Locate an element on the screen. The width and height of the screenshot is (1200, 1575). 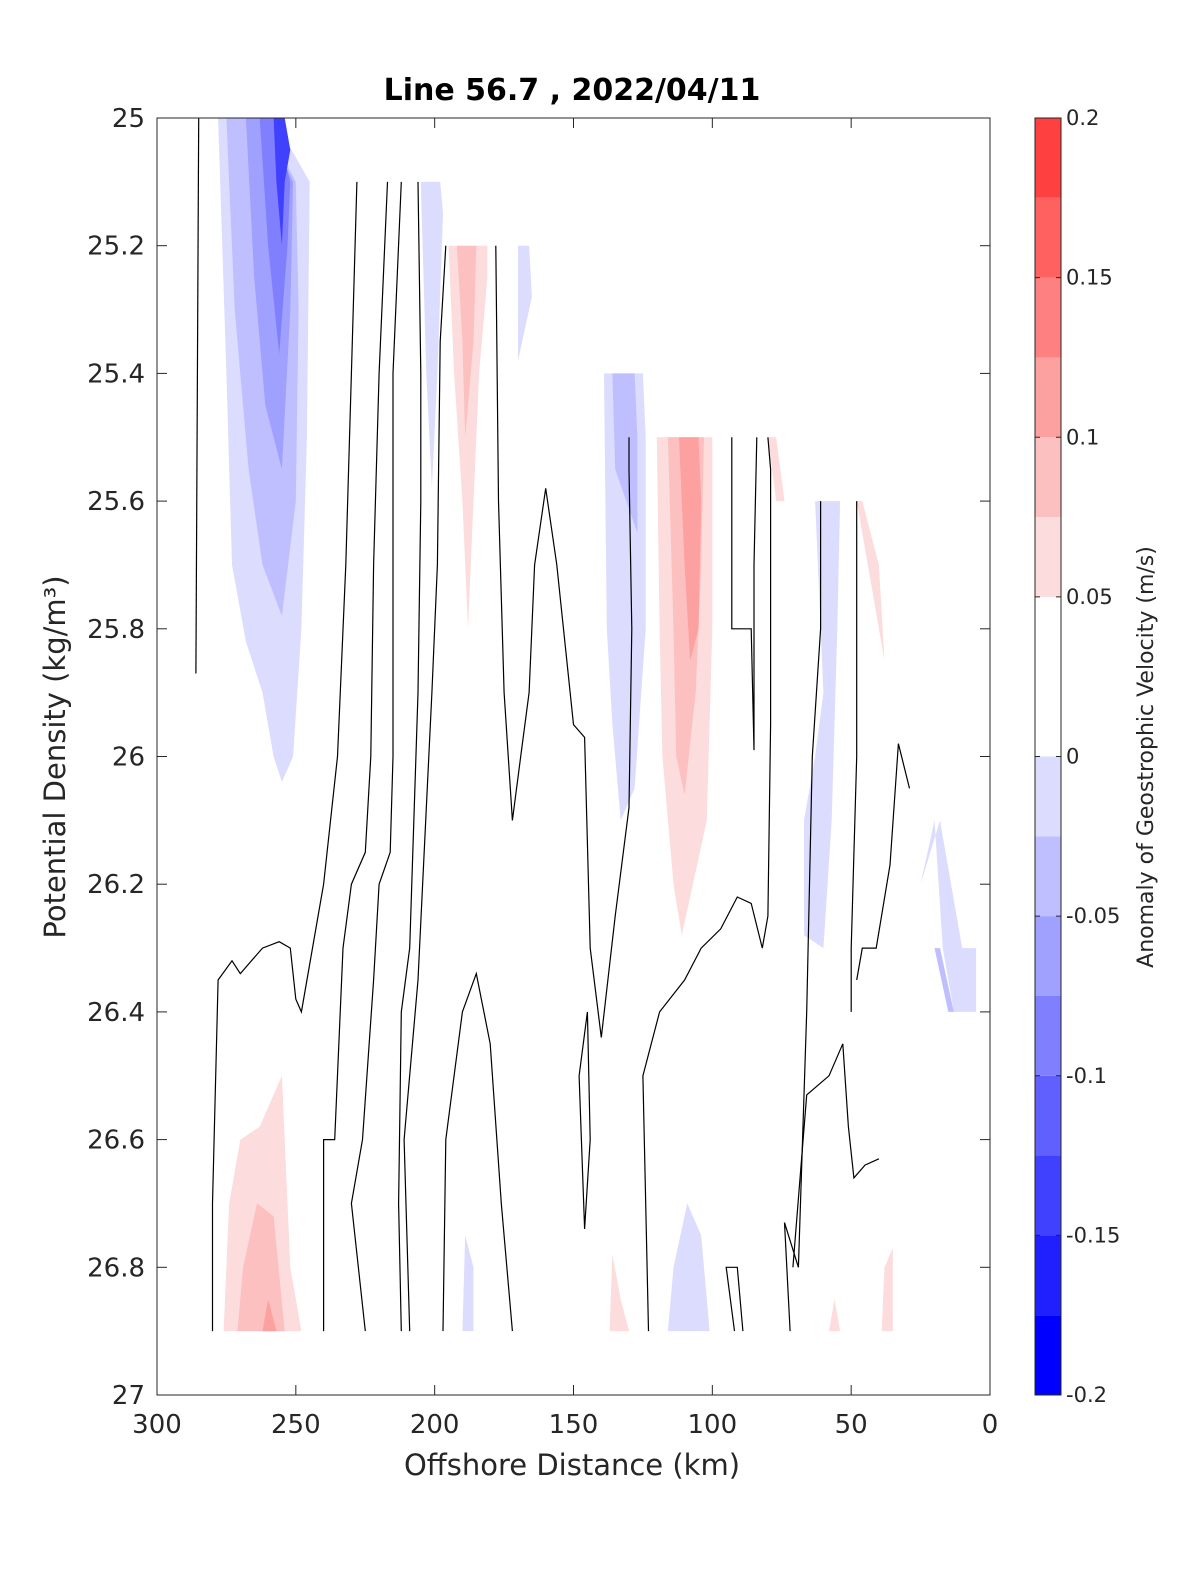
colorbar-tick-label: 0.1 is located at coordinates (1082, 437).